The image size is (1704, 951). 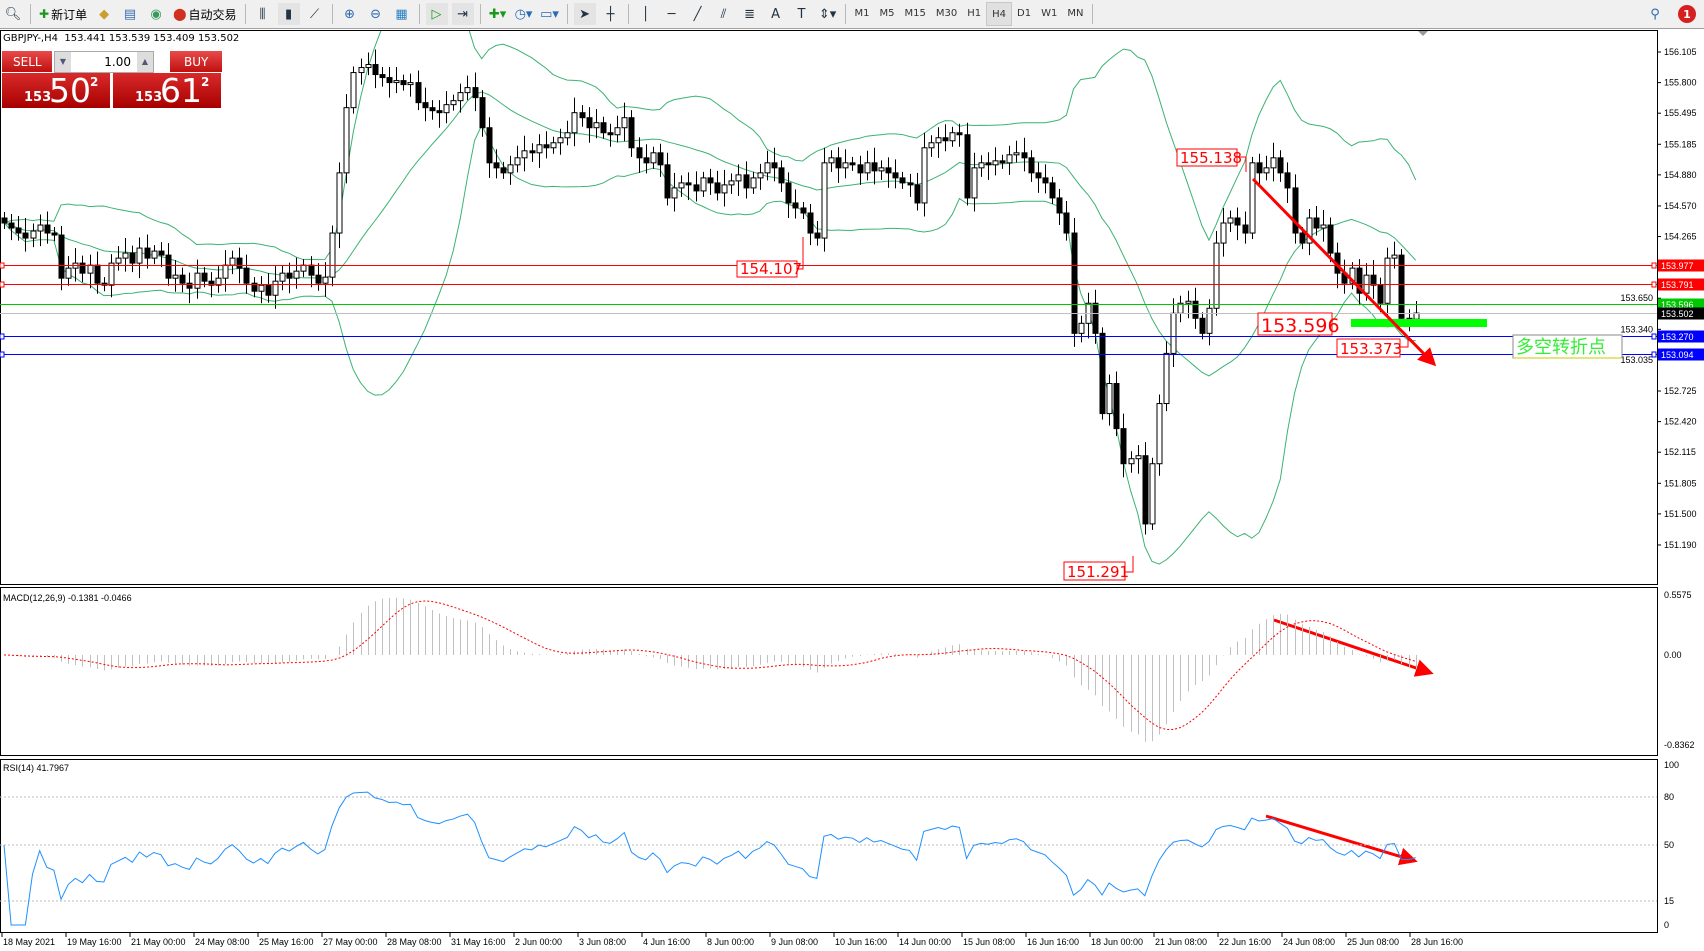 What do you see at coordinates (610, 14) in the screenshot?
I see `crosshair-icon: ┼` at bounding box center [610, 14].